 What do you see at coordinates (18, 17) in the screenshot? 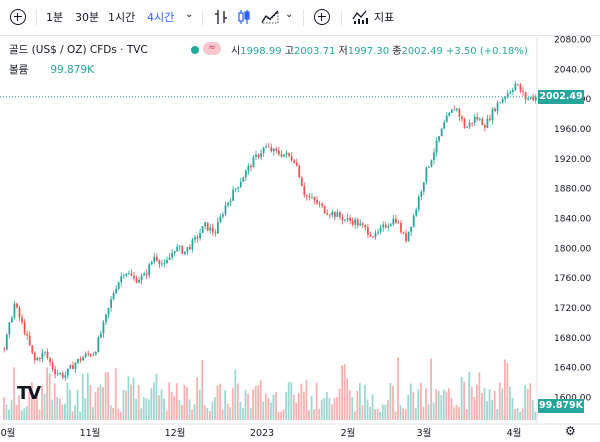
I see `add-symbol-icon` at bounding box center [18, 17].